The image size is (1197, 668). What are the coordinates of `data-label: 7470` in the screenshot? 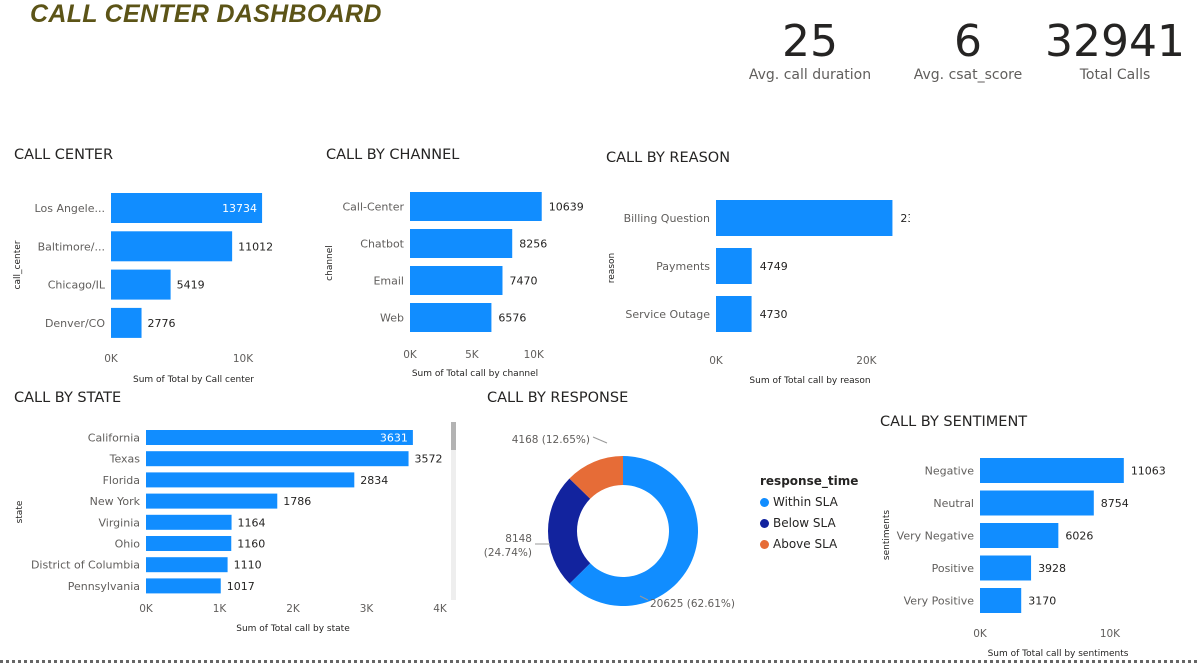 It's located at (523, 281).